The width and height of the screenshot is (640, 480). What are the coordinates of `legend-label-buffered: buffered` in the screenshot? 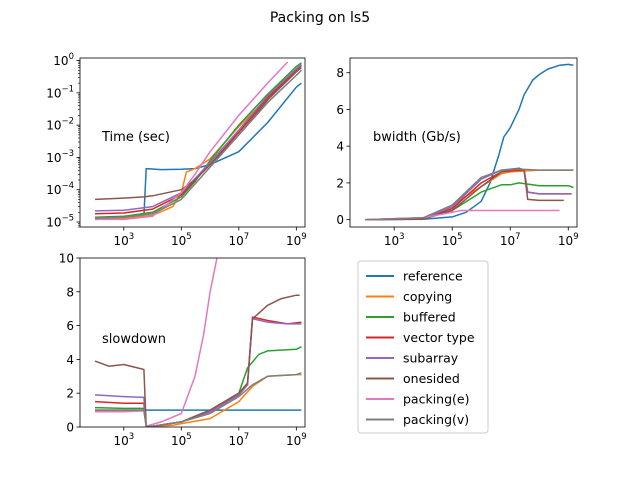 It's located at (429, 317).